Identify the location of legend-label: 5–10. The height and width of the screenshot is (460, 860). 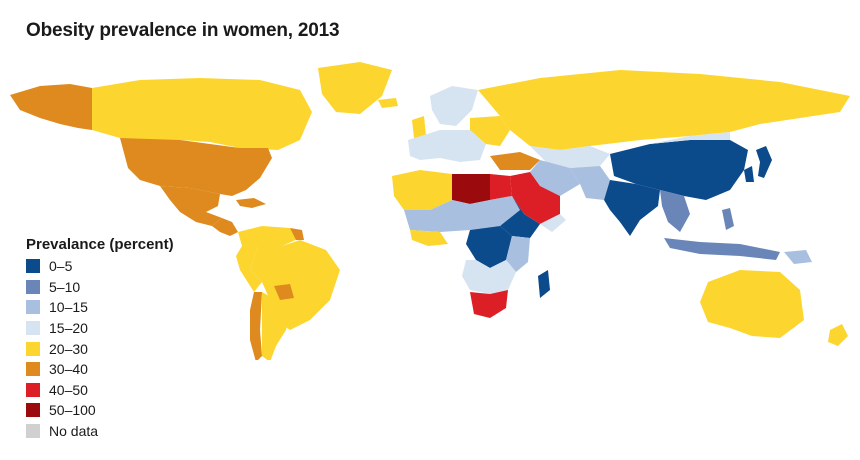
(65, 286).